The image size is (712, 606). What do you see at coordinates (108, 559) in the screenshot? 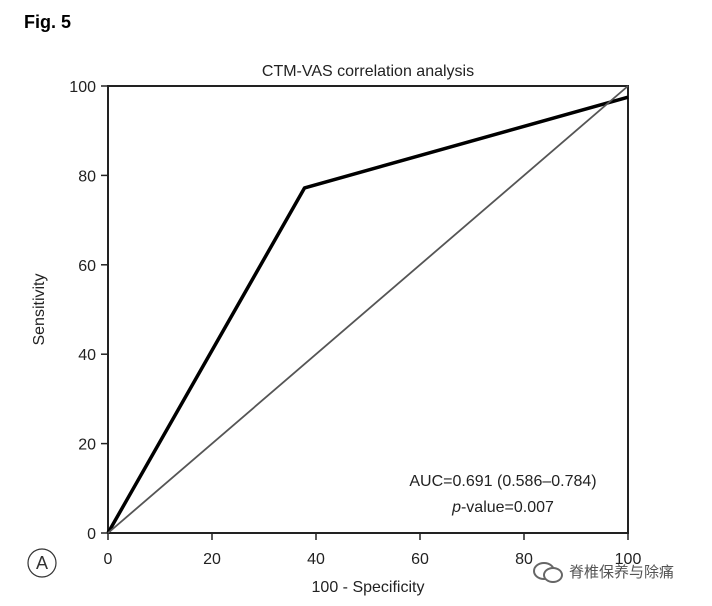
I see `x-tick-label: 0` at bounding box center [108, 559].